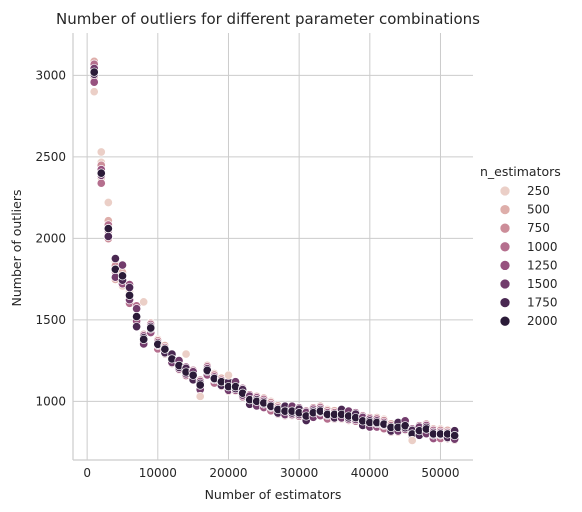  Describe the element at coordinates (542, 284) in the screenshot. I see `legend-label: 1500` at that location.